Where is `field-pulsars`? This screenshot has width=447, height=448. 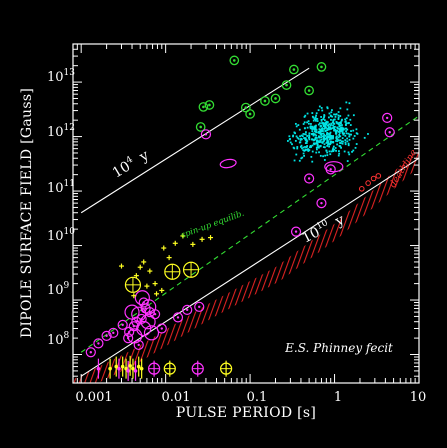 field-pulsars is located at coordinates (327, 132).